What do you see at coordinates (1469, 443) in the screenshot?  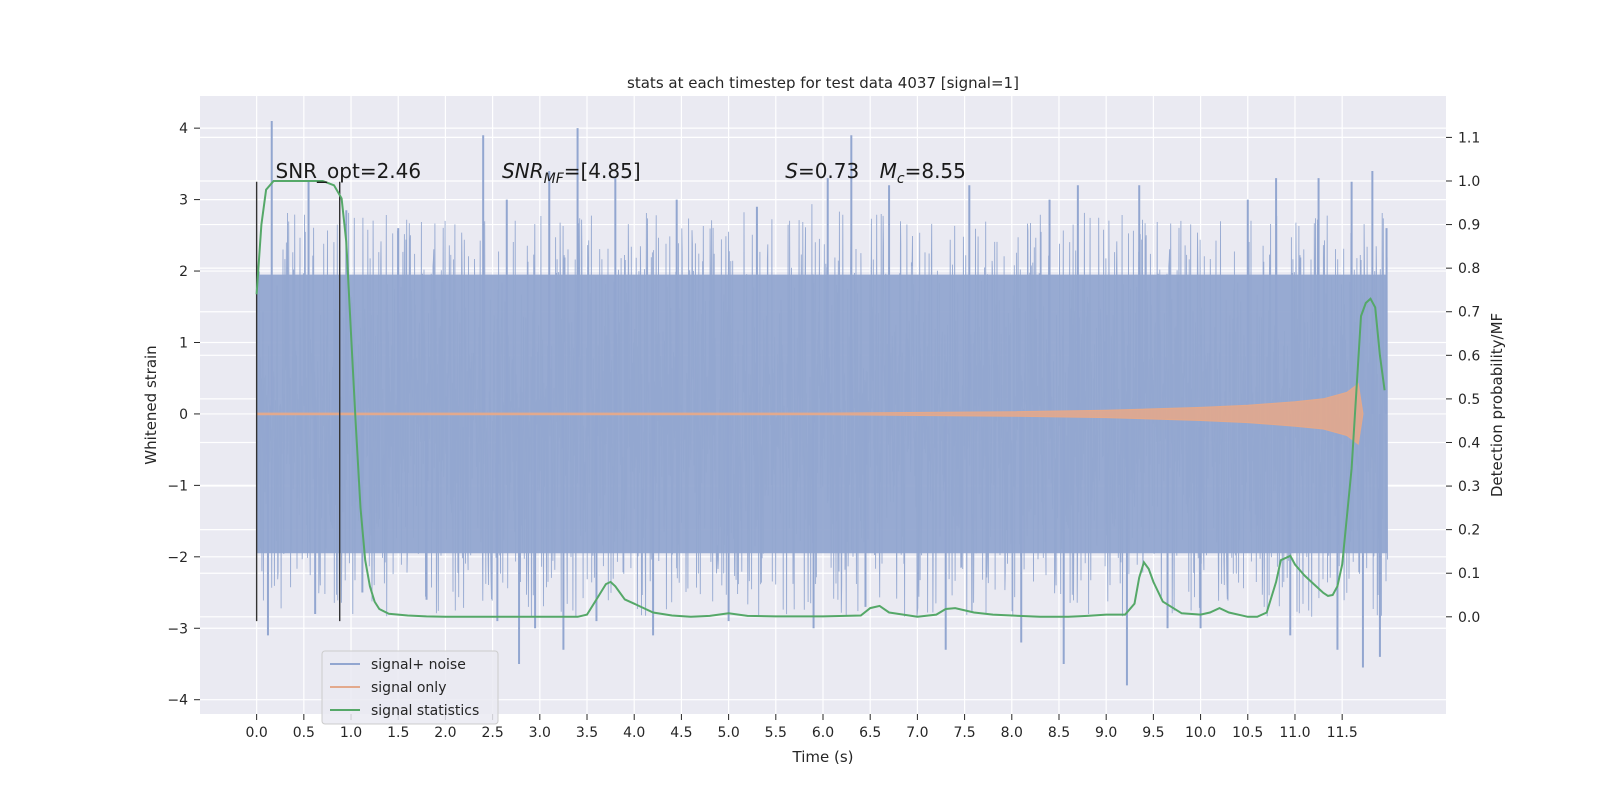 I see `y2-tick-label: 0.4` at bounding box center [1469, 443].